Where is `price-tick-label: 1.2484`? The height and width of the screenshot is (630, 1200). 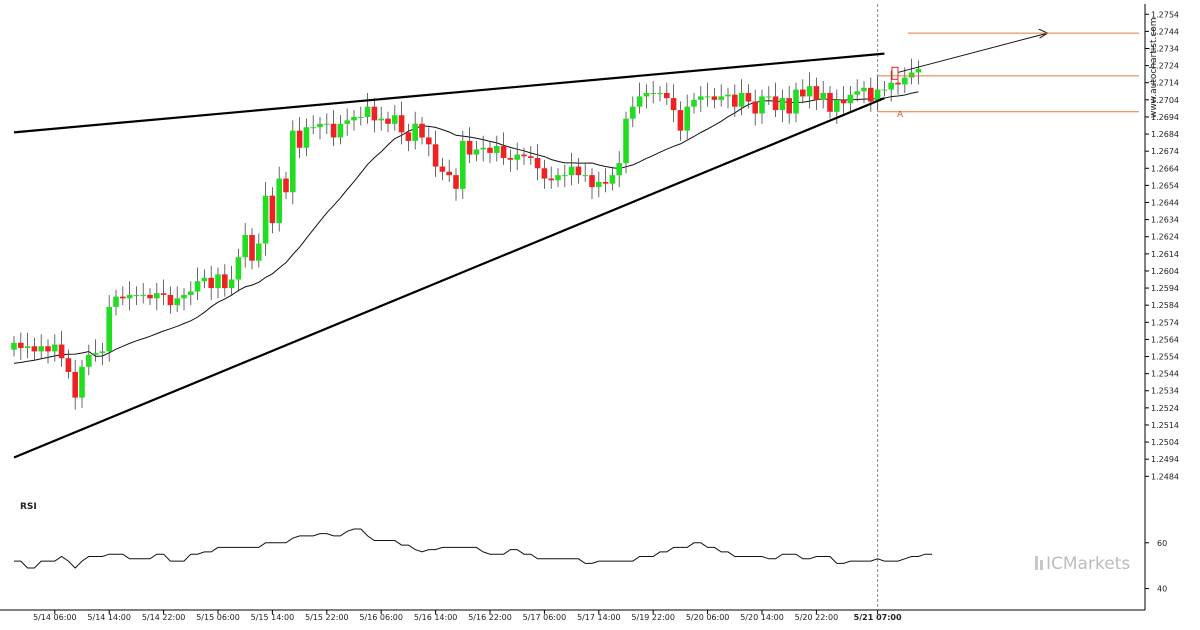 price-tick-label: 1.2484 is located at coordinates (1165, 476).